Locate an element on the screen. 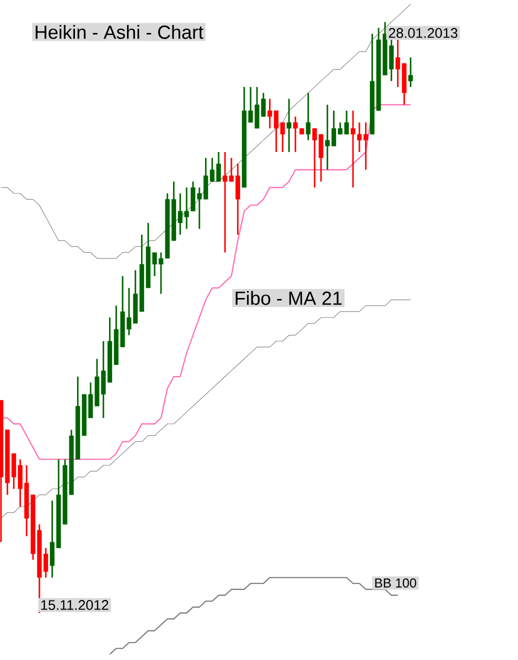 The width and height of the screenshot is (518, 660). series-label: Fibo - MA 21 is located at coordinates (289, 298).